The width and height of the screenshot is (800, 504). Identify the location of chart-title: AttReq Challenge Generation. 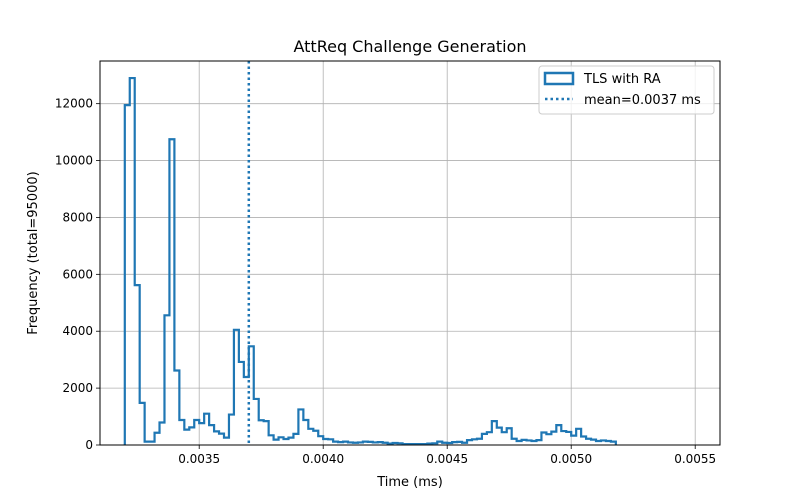
(409, 46).